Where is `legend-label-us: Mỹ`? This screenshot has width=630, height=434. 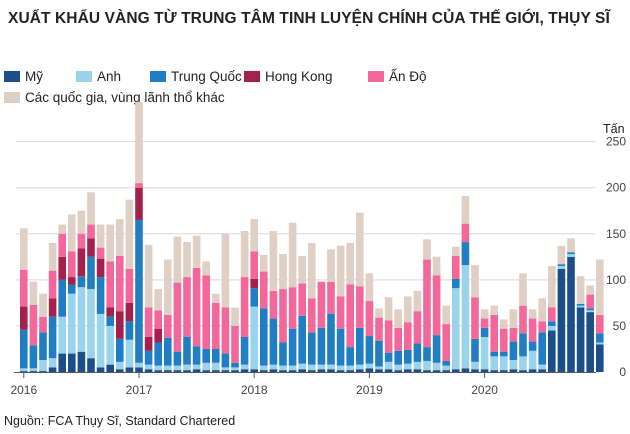 legend-label-us: Mỹ is located at coordinates (34, 76).